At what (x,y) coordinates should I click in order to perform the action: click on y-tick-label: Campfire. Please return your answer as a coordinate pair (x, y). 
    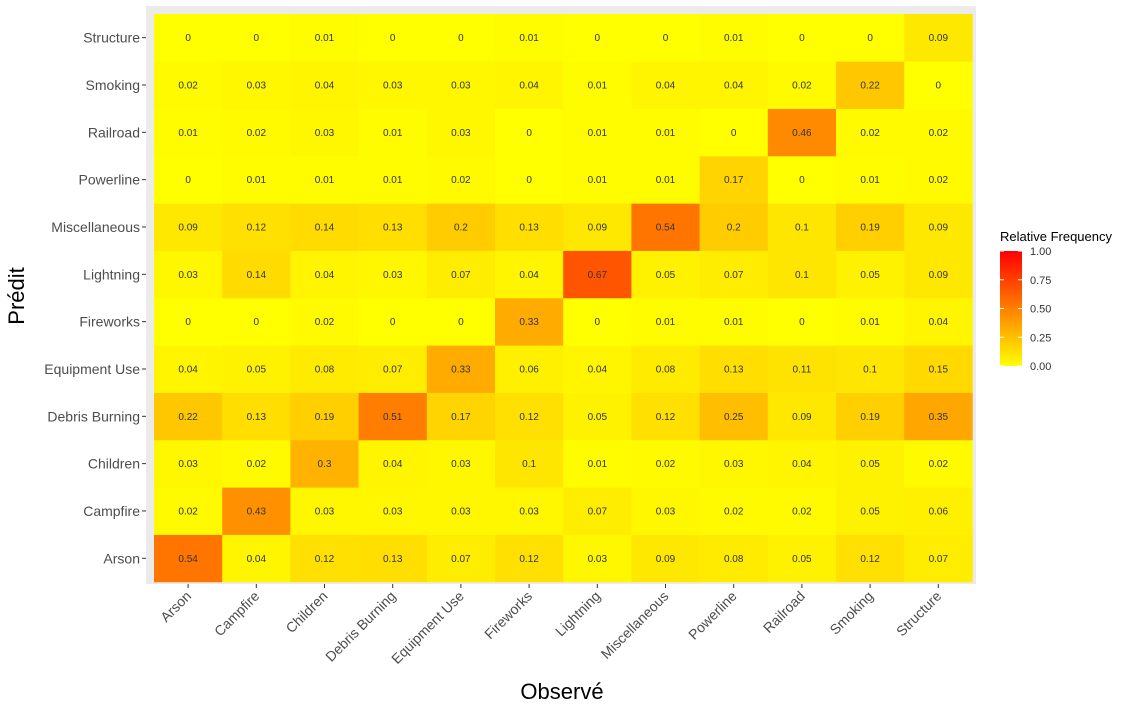
    Looking at the image, I should click on (111, 511).